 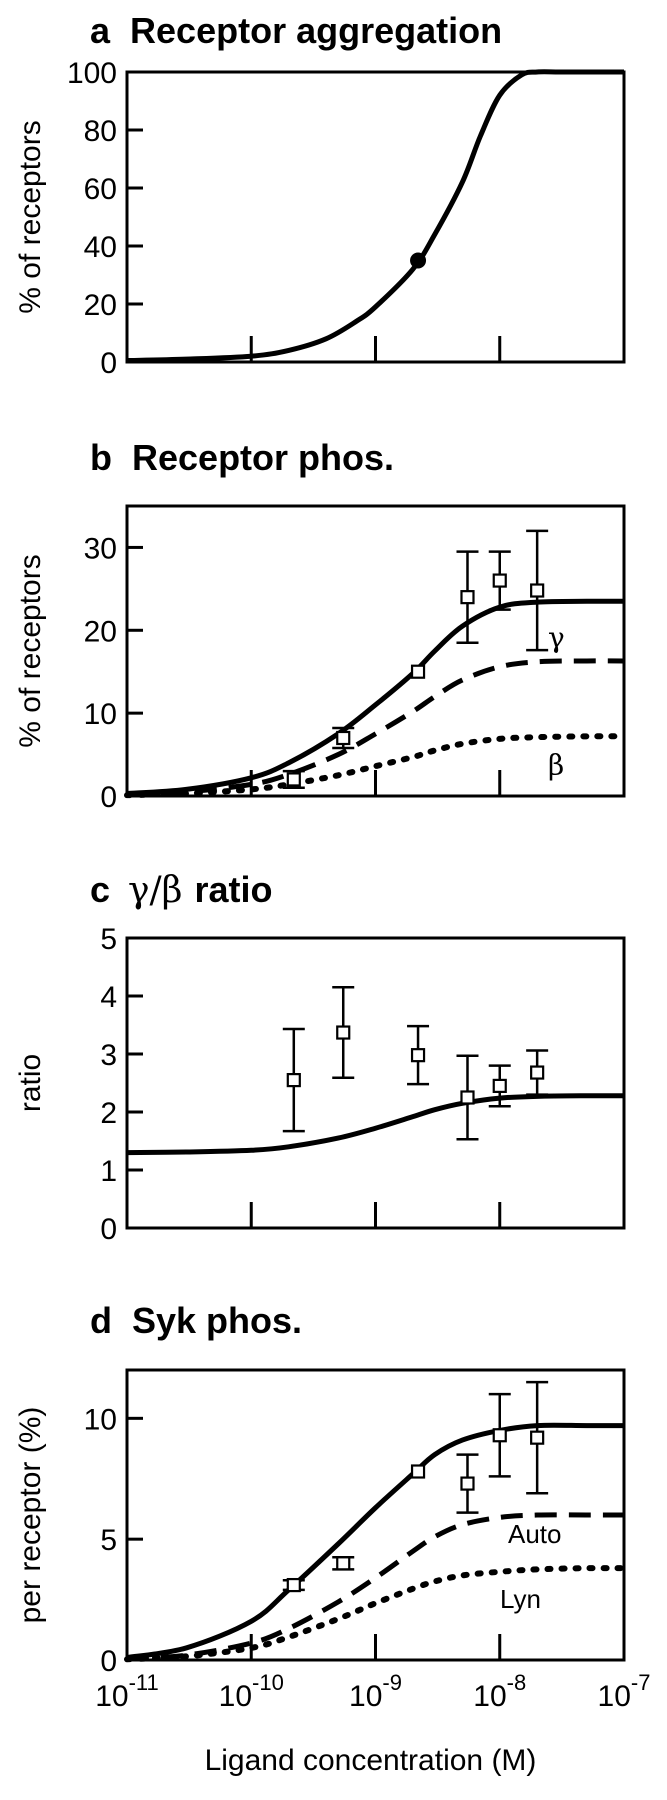 What do you see at coordinates (556, 764) in the screenshot?
I see `series-label: β` at bounding box center [556, 764].